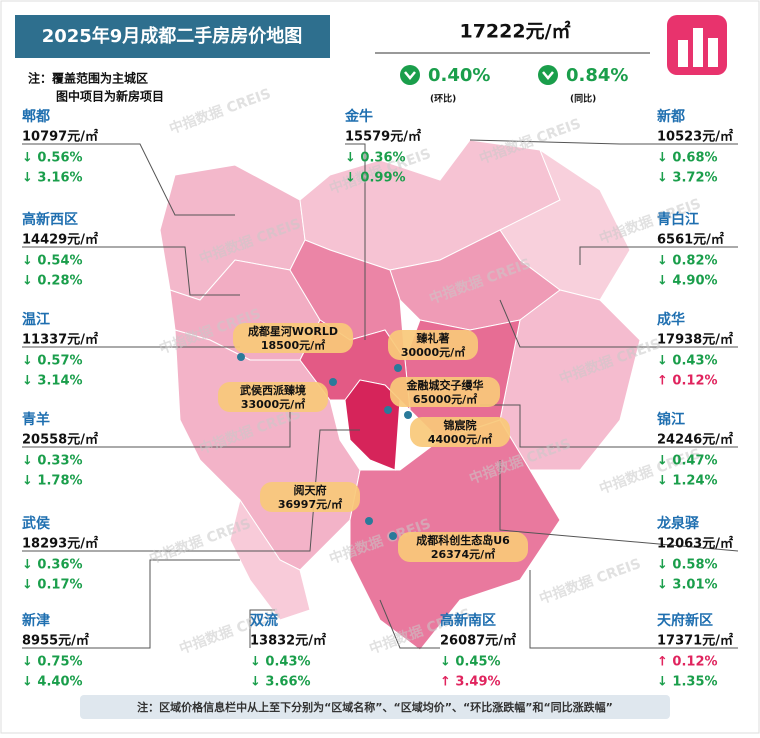 The width and height of the screenshot is (760, 738). What do you see at coordinates (460, 439) in the screenshot?
I see `project-price: 44000元/㎡` at bounding box center [460, 439].